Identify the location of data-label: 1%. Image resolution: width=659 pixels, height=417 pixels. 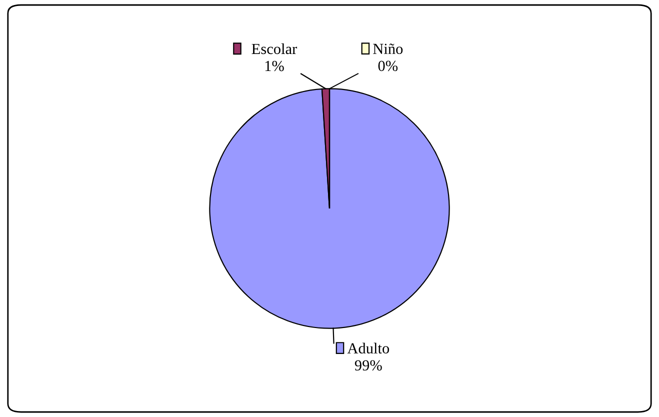
(274, 66).